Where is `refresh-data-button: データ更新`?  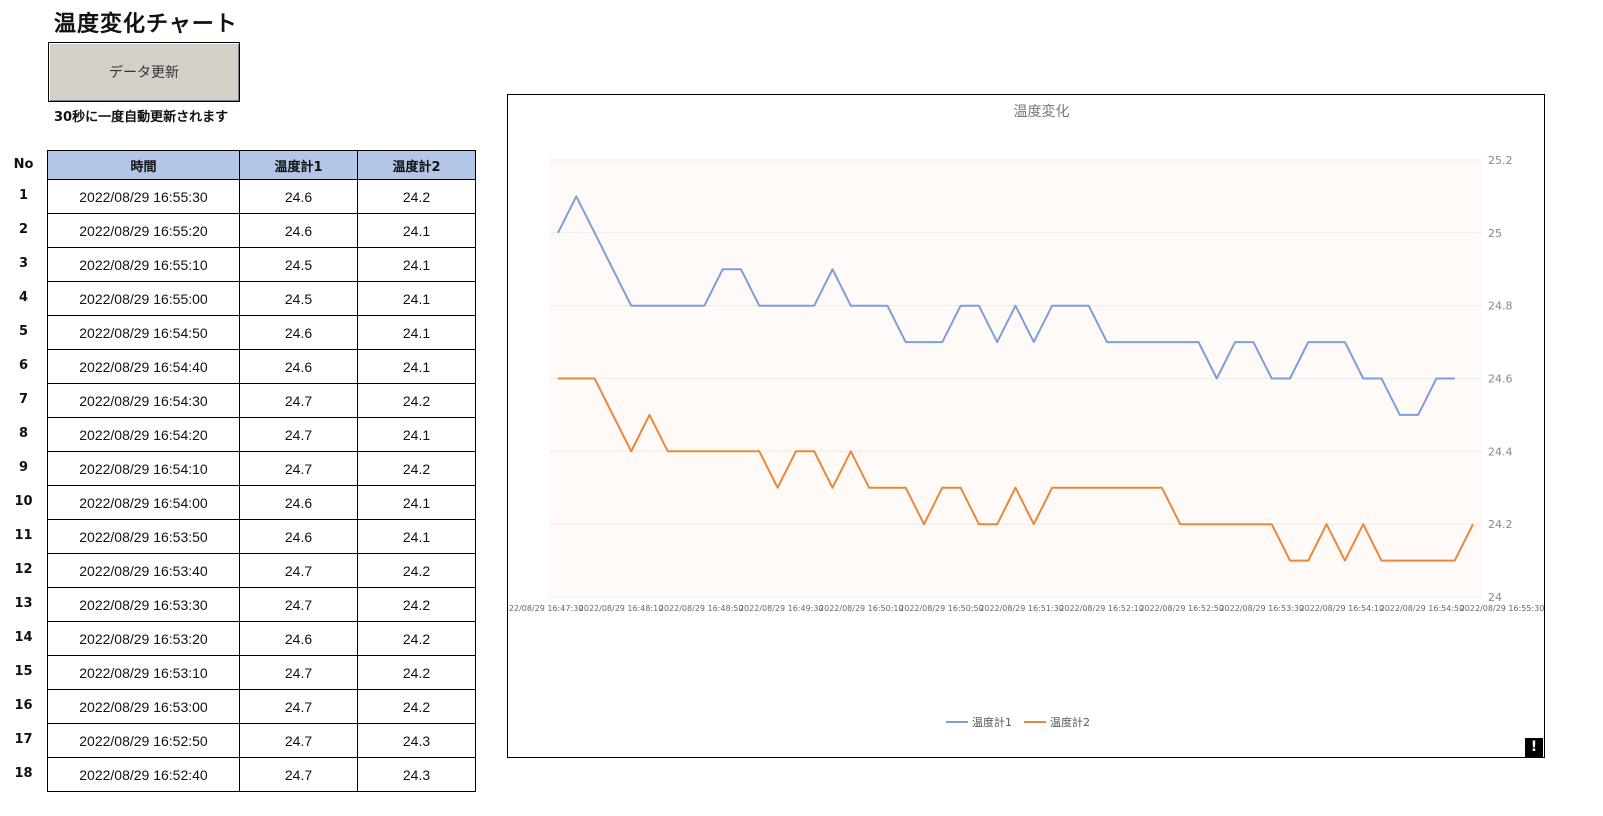 refresh-data-button: データ更新 is located at coordinates (144, 72).